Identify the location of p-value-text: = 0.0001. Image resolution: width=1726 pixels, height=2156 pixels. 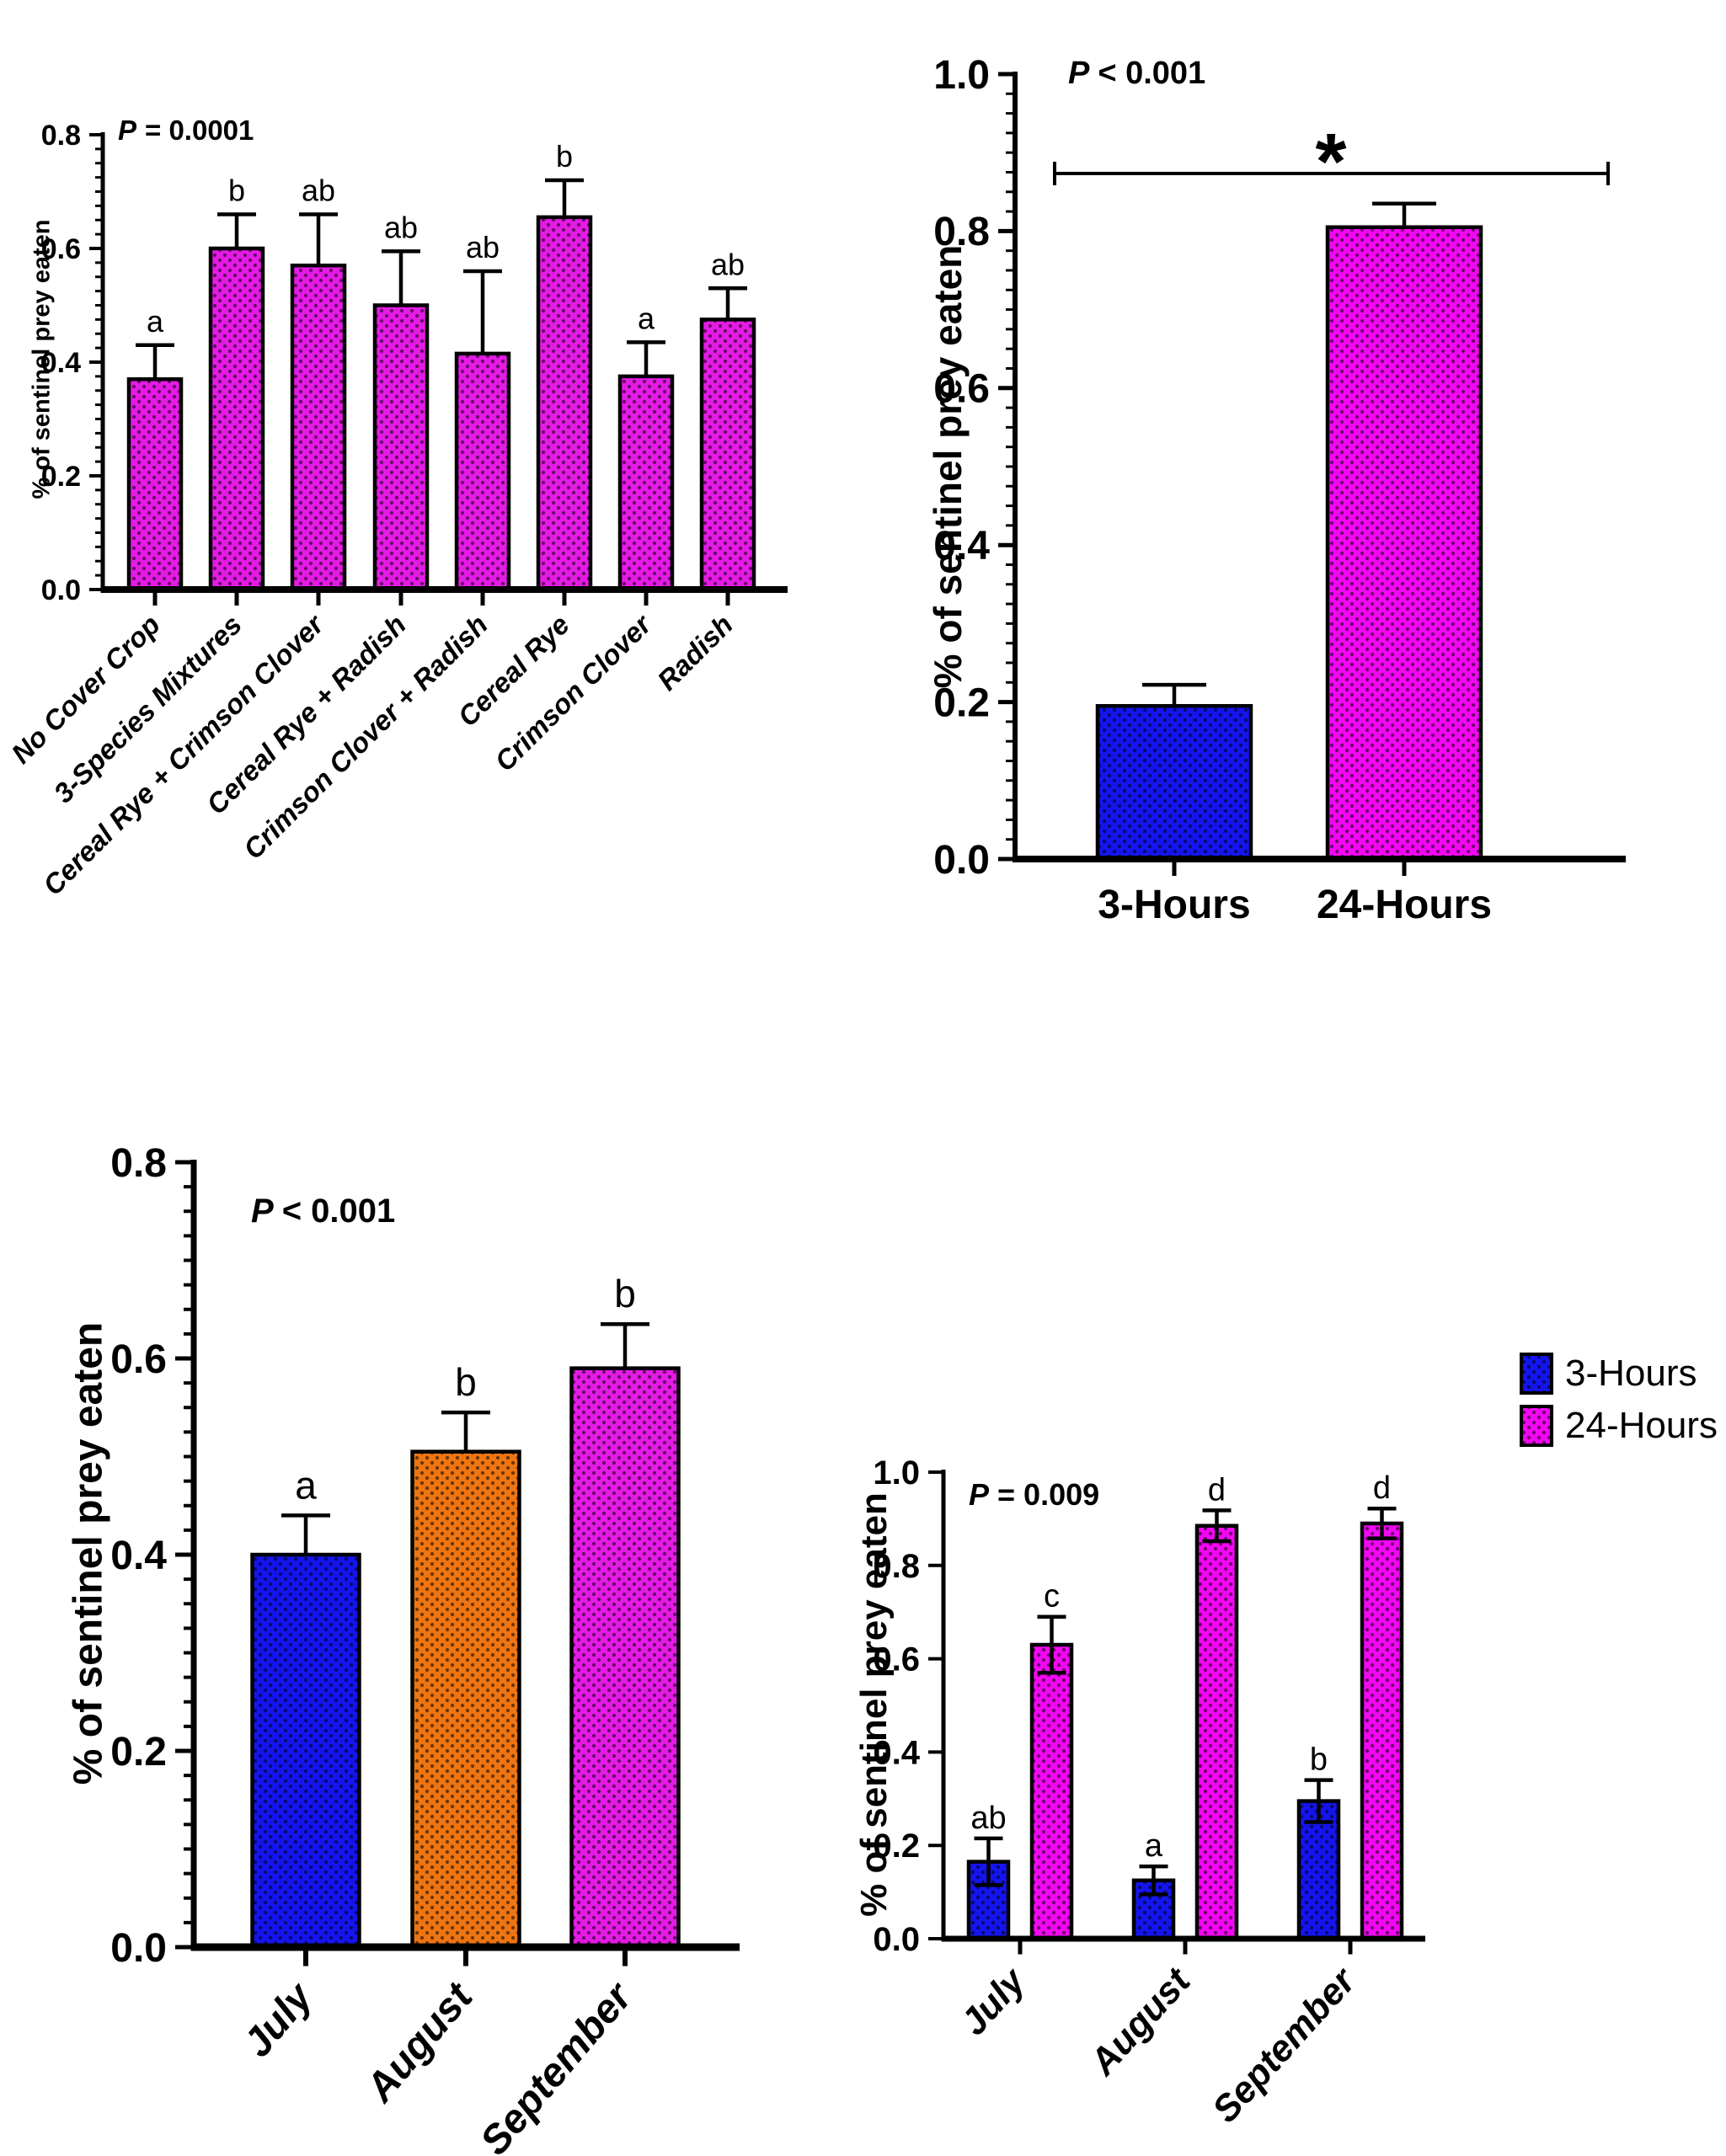
(199, 130).